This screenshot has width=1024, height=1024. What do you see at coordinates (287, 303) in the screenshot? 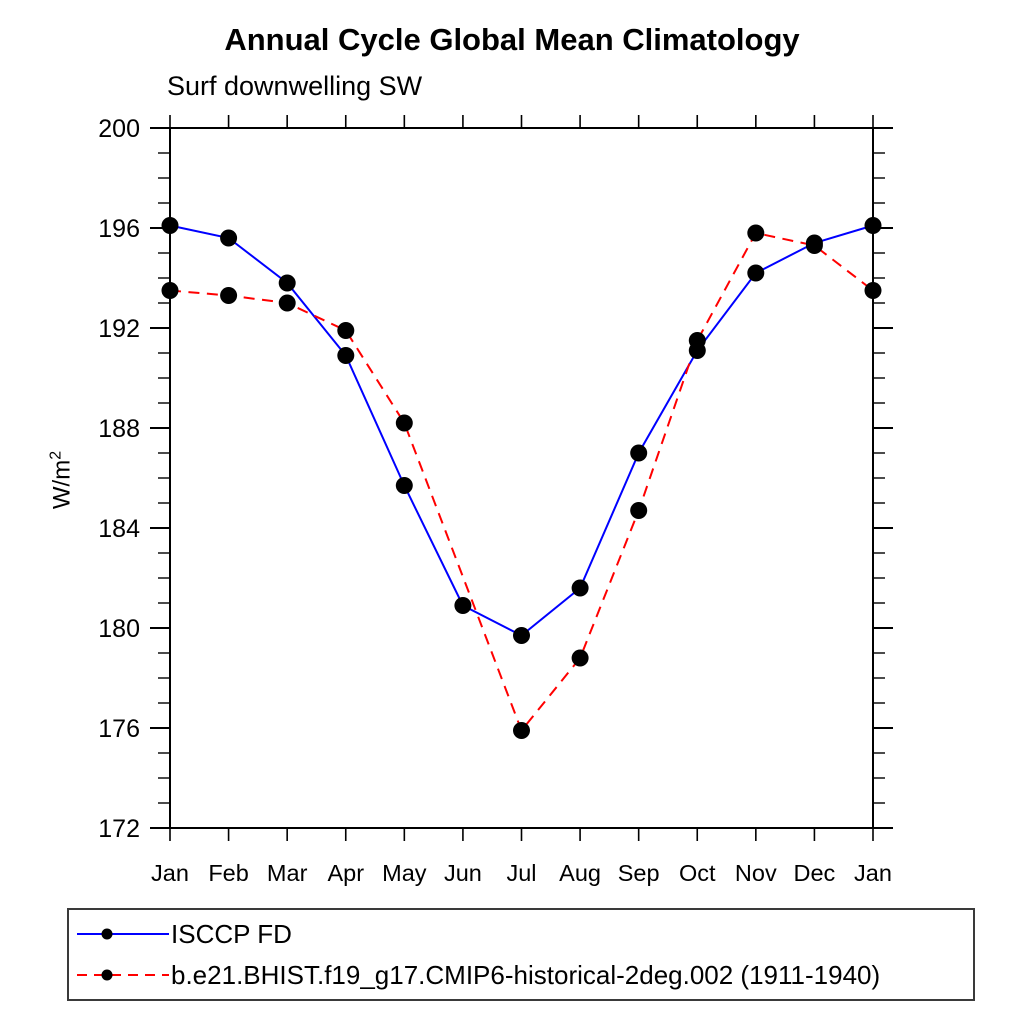
I see `data-point-marker-s1-Mar` at bounding box center [287, 303].